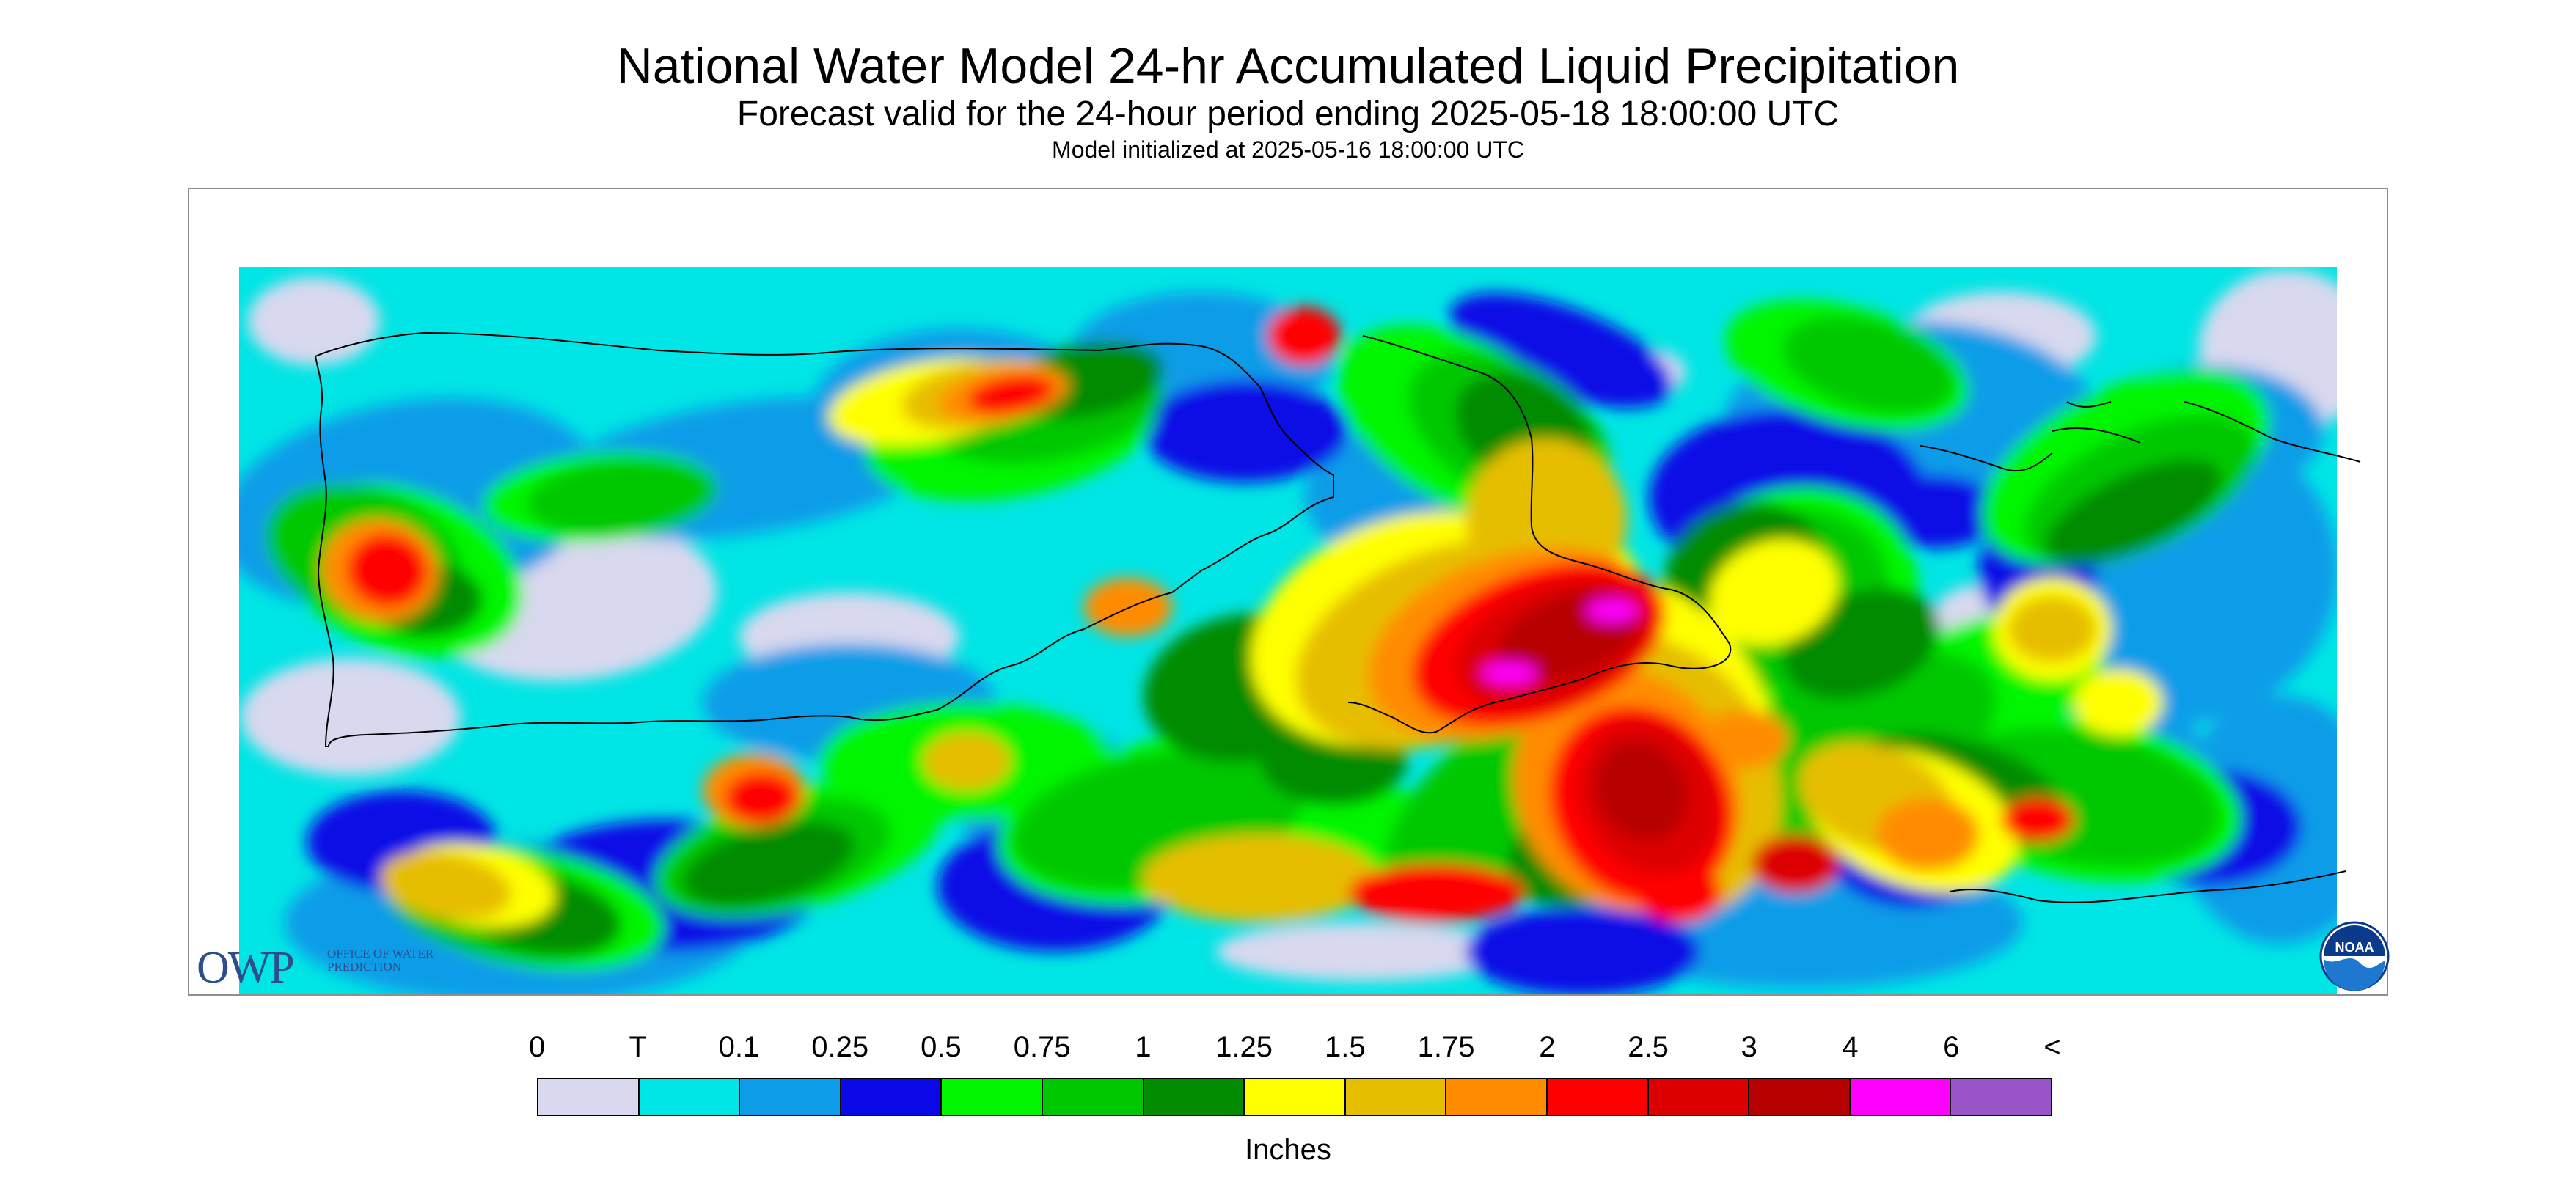  Describe the element at coordinates (1539, 534) in the screenshot. I see `coastline-central` at that location.